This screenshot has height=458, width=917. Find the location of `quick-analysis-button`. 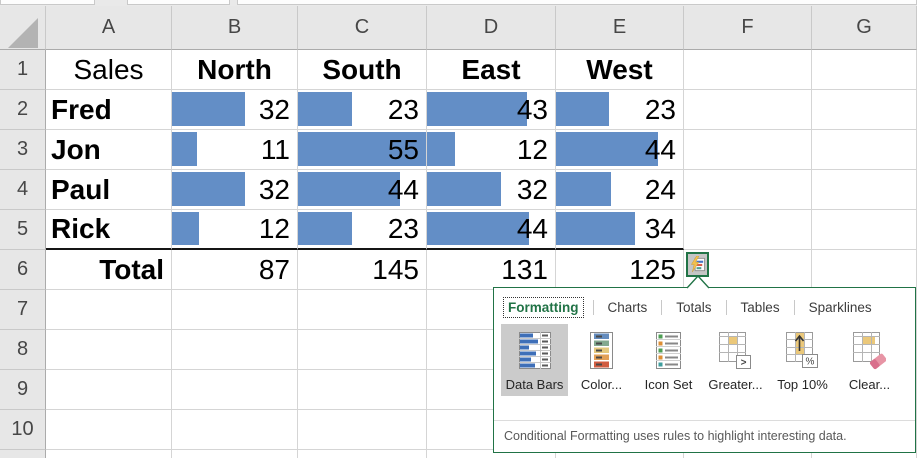

quick-analysis-button is located at coordinates (697, 264).